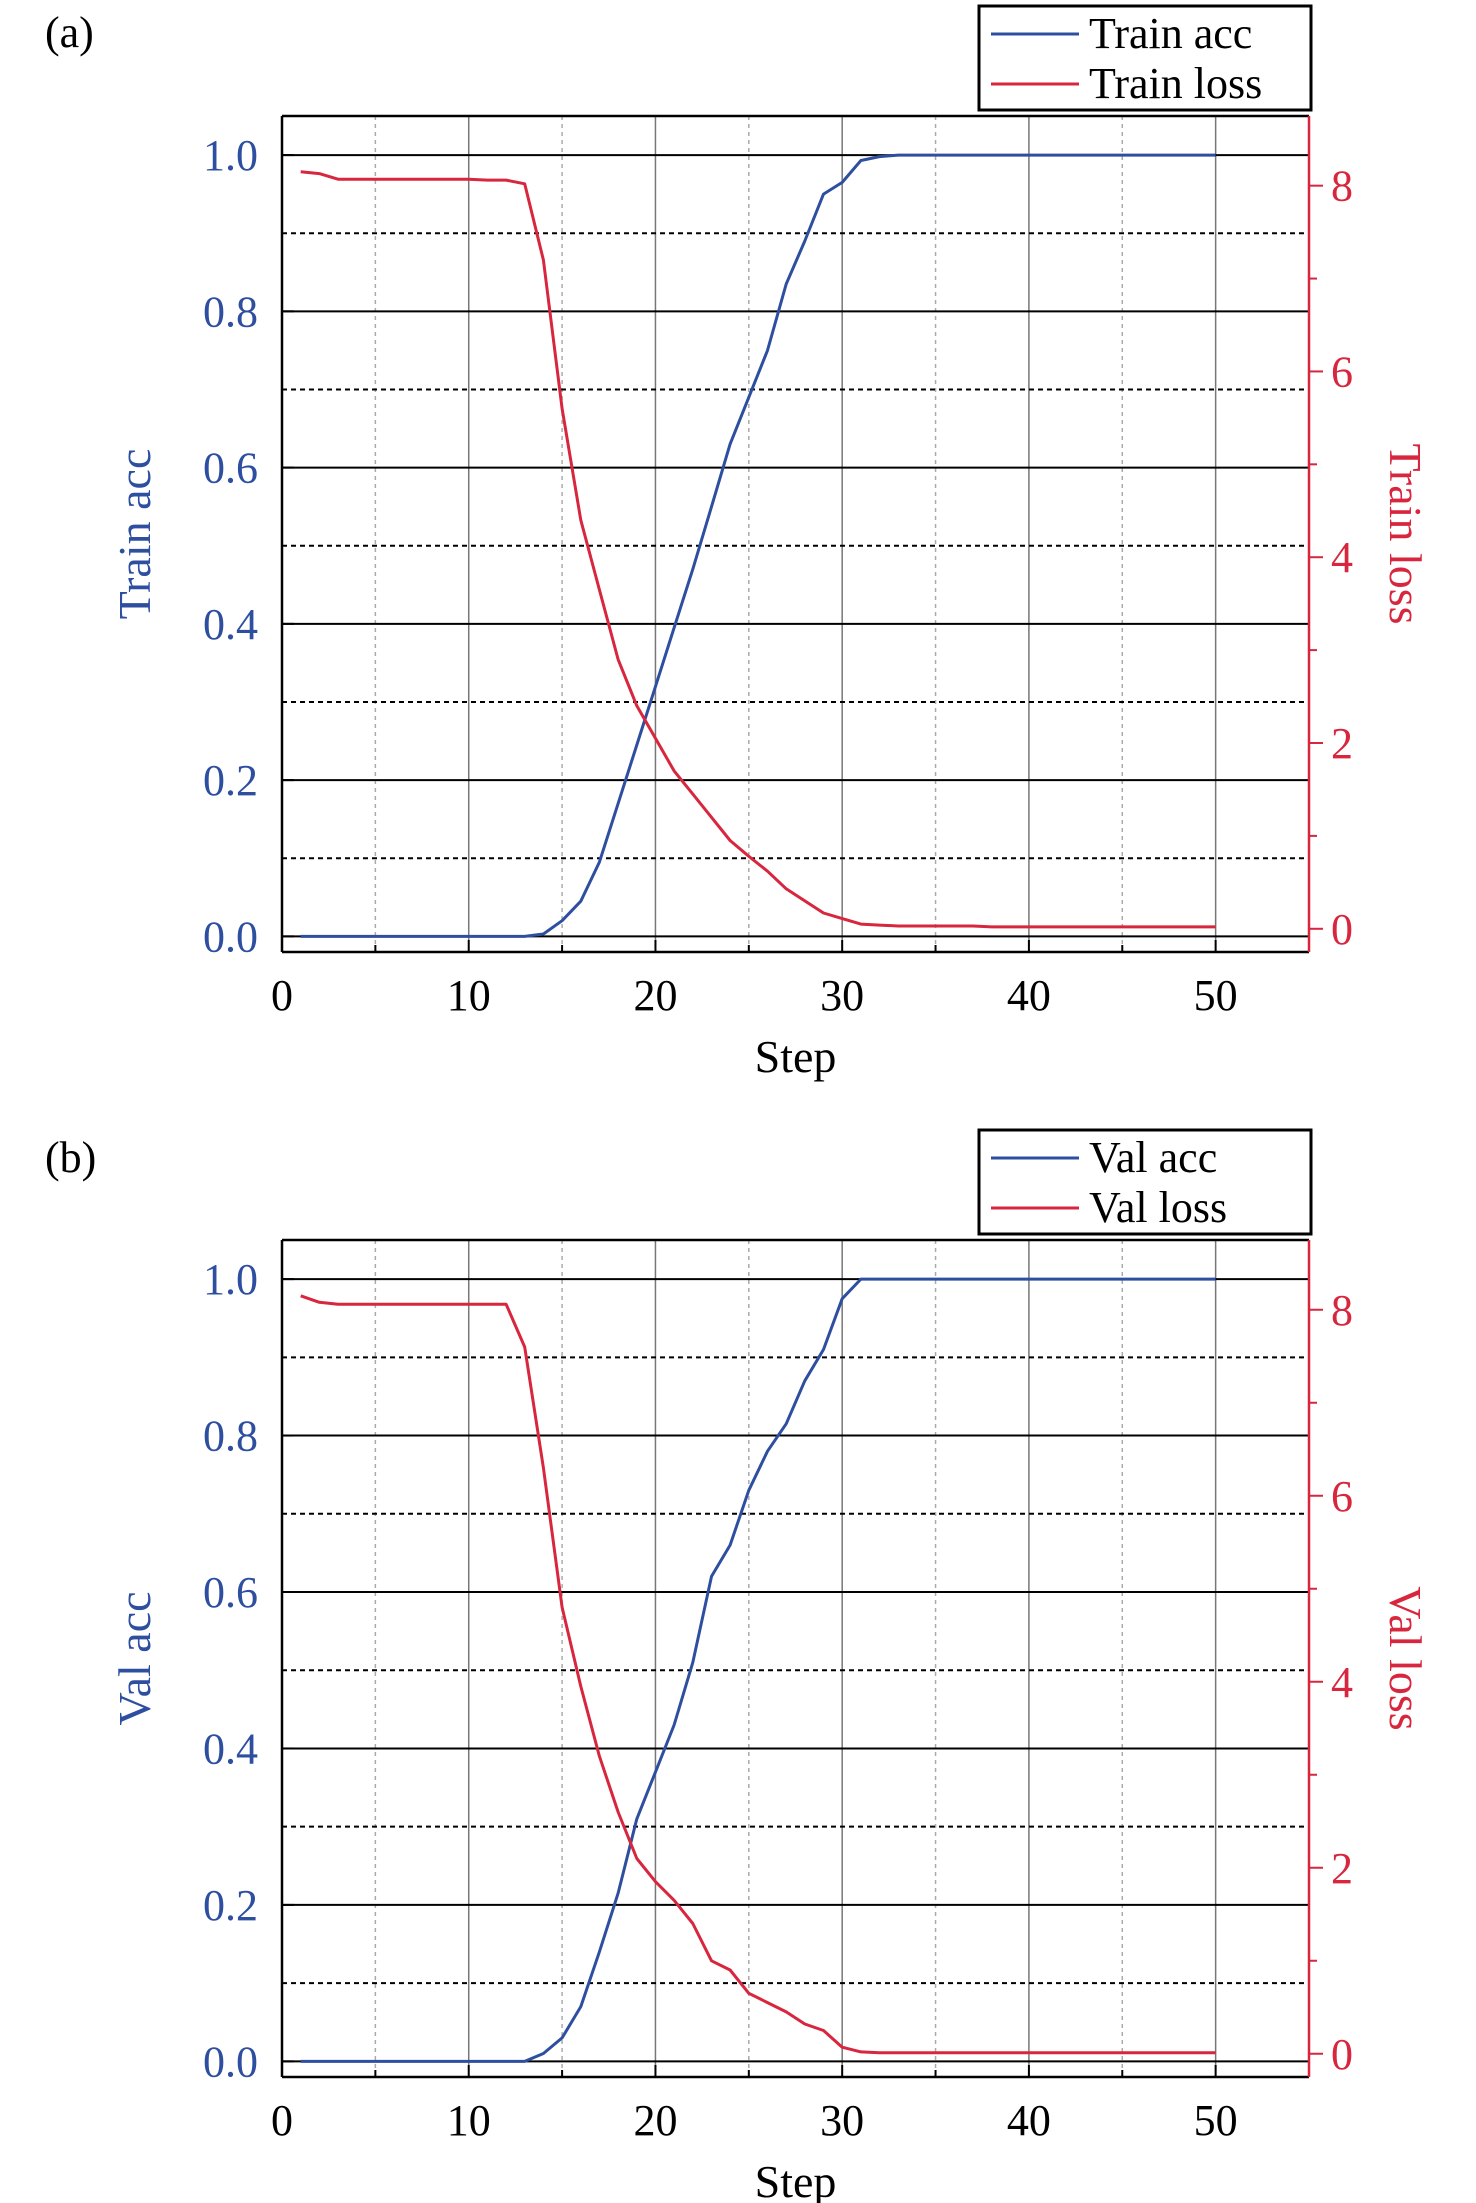 This screenshot has height=2203, width=1476. What do you see at coordinates (1175, 83) in the screenshot?
I see `legend-entry-label: Train loss` at bounding box center [1175, 83].